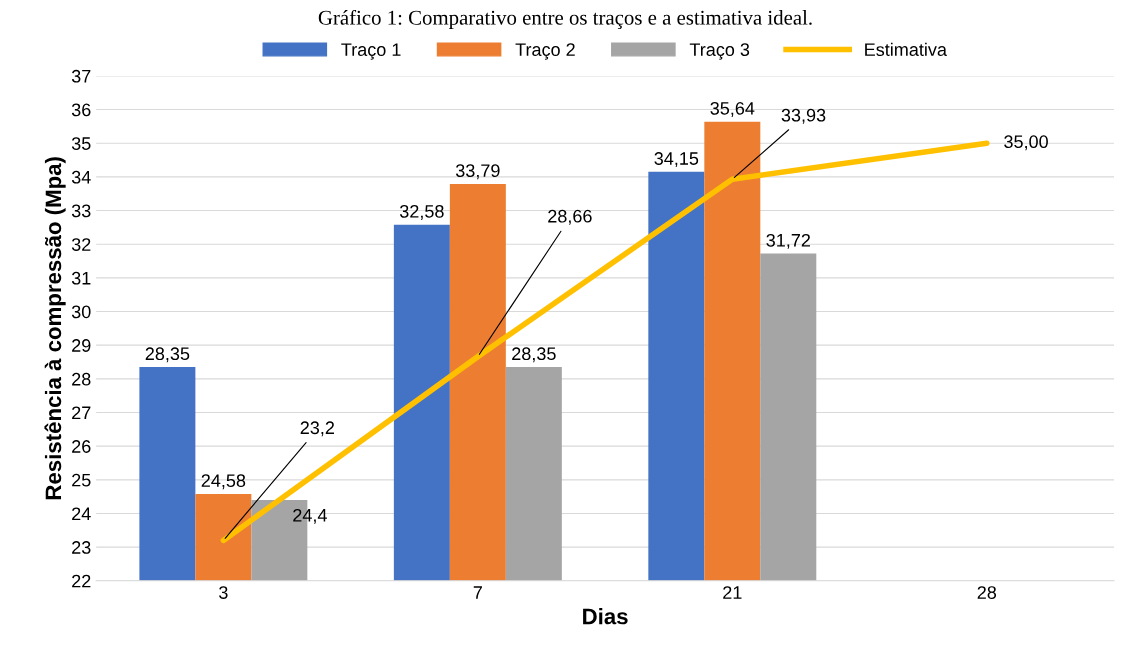  I want to click on y-tick-label: 34, so click(81, 177).